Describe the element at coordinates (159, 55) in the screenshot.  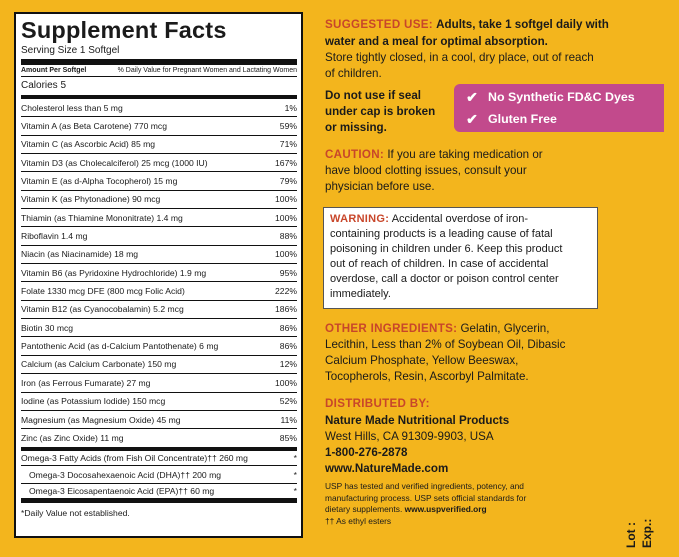
I see `serving-size: Serving Size 1 Softgel` at that location.